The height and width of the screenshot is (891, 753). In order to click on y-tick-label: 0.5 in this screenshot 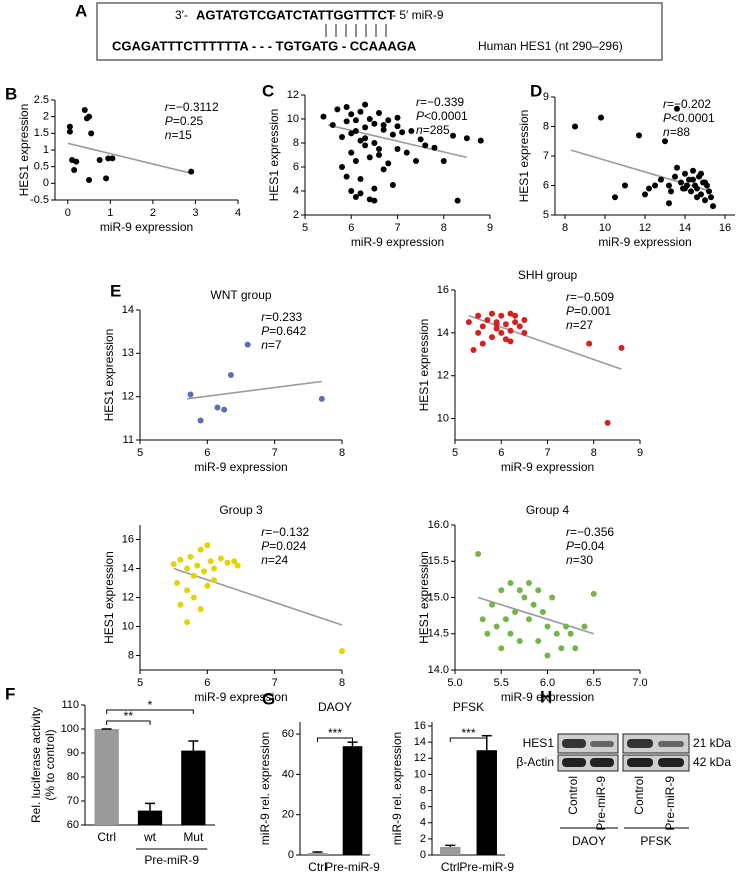, I will do `click(41, 167)`.